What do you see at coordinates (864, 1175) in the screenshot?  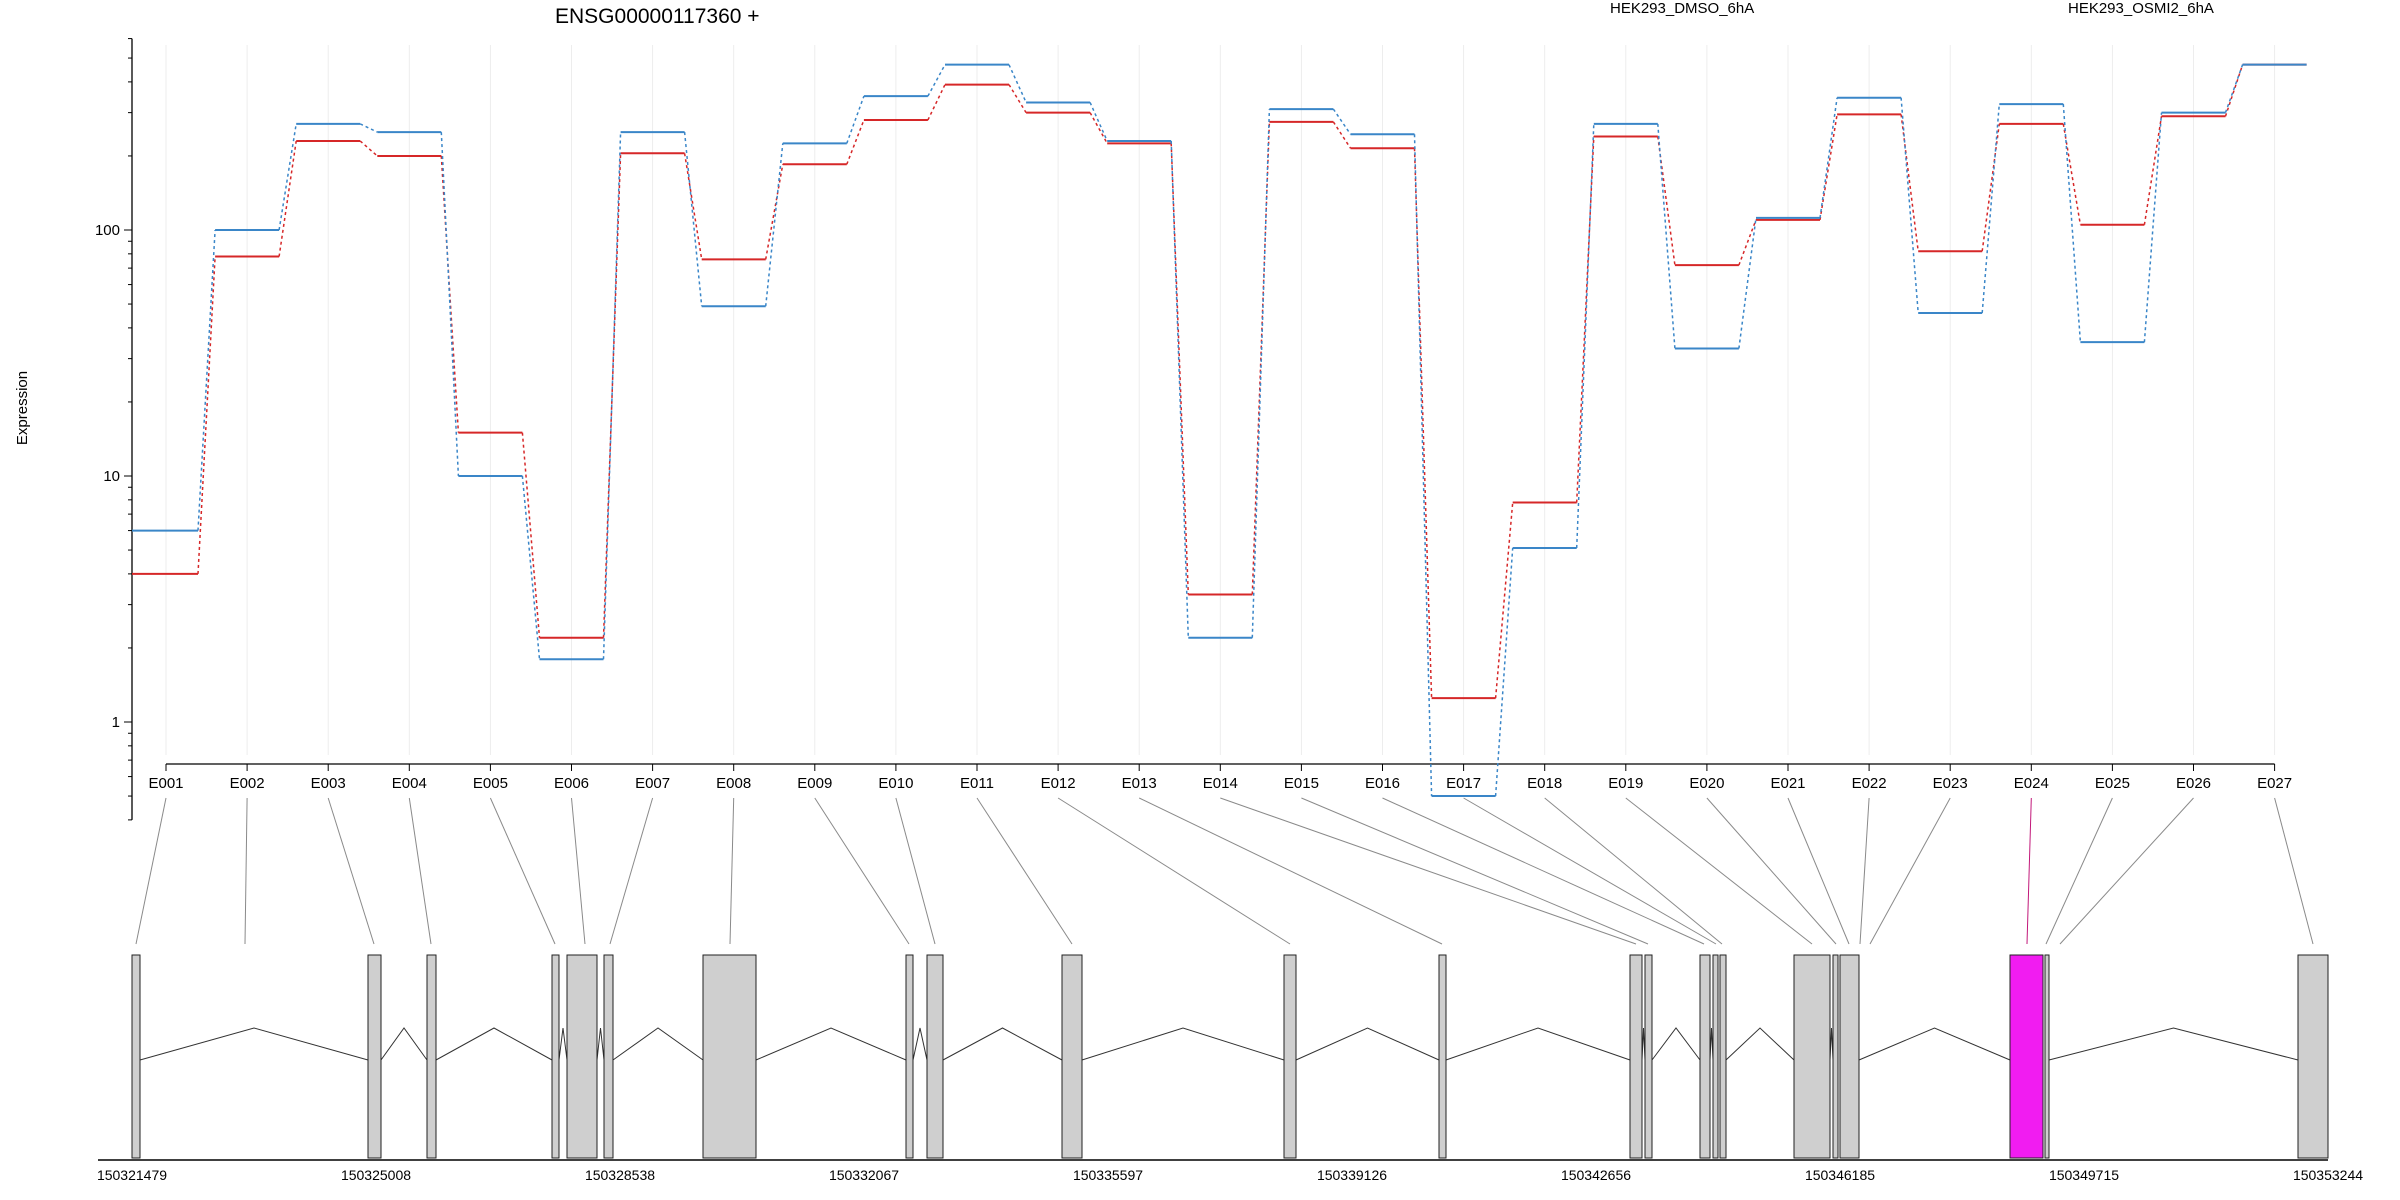 I see `genomic-coordinate-label: 150332067` at bounding box center [864, 1175].